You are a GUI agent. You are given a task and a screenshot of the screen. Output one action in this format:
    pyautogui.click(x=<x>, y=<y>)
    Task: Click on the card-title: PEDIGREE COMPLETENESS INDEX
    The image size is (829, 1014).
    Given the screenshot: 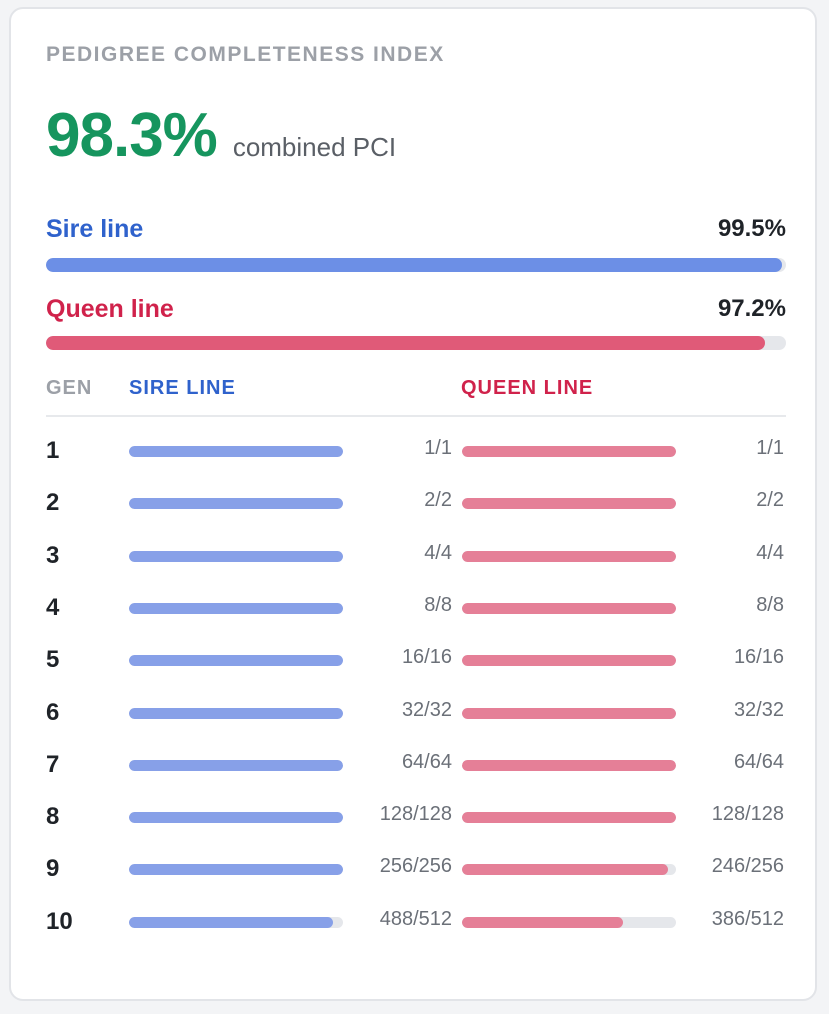 What is the action you would take?
    pyautogui.click(x=245, y=54)
    